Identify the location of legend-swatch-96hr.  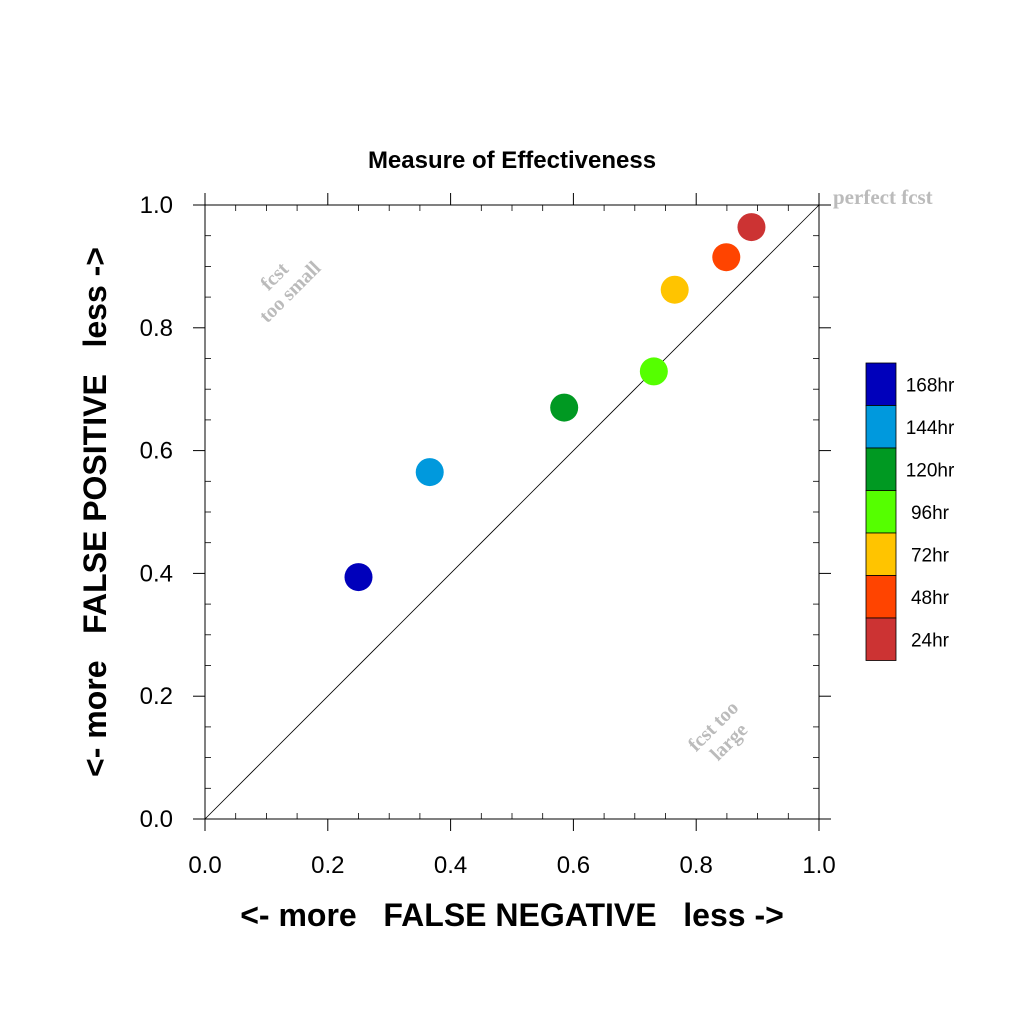
(881, 512).